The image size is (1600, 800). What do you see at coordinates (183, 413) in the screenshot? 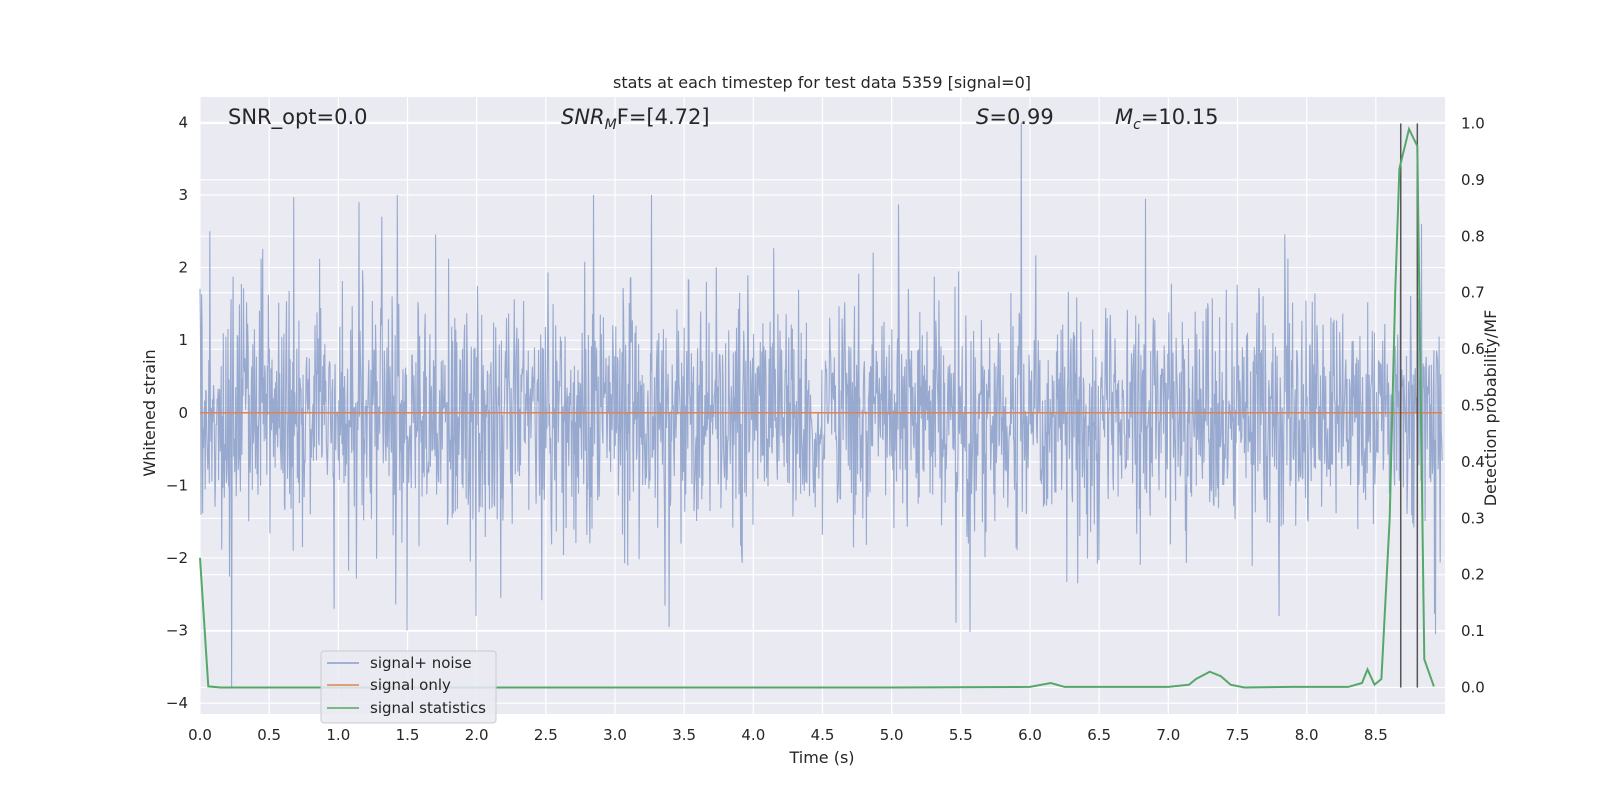
I see `y-left-tick-label: 0` at bounding box center [183, 413].